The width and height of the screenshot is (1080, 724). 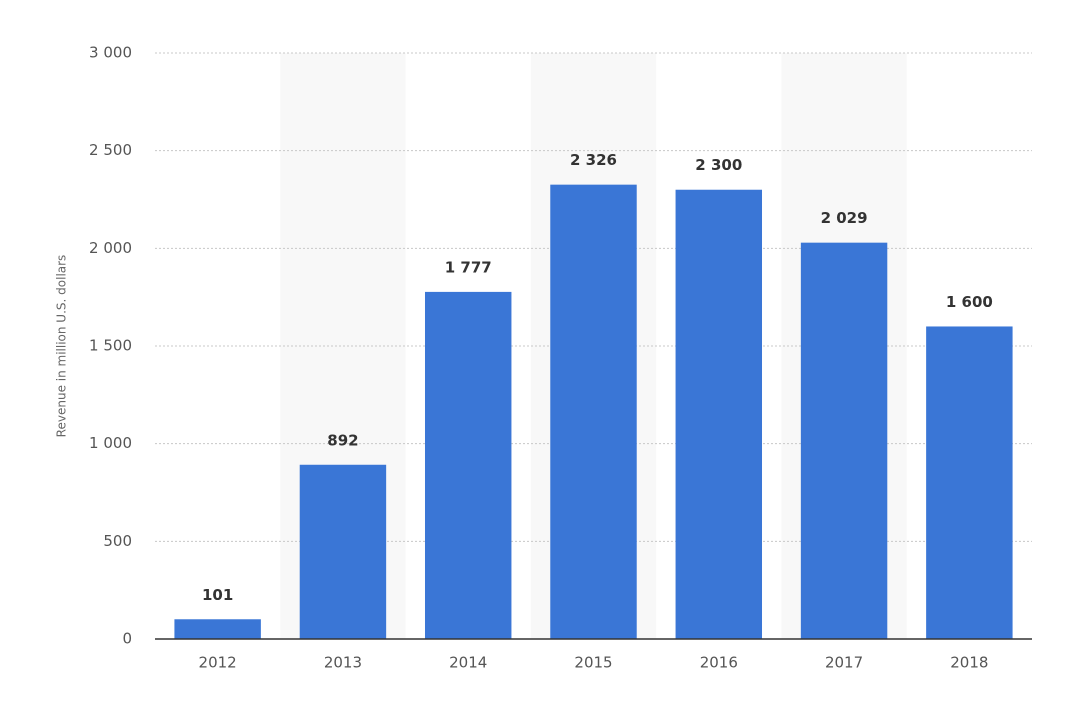 I want to click on x-tick-label: 2013, so click(x=343, y=663).